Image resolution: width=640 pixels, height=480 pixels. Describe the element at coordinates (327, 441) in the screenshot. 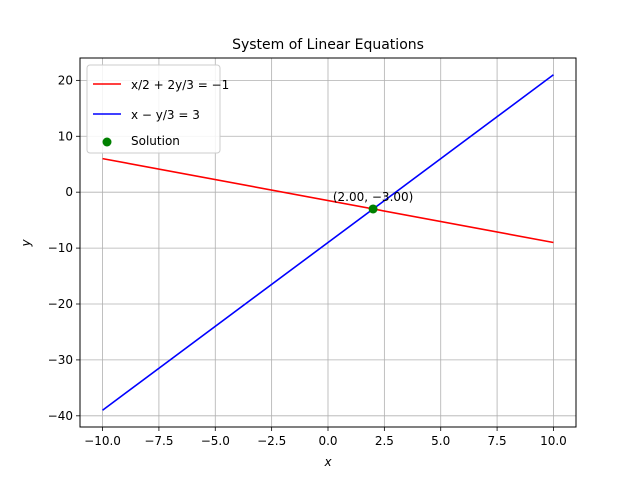

I see `x-tick-label: 0.0` at that location.